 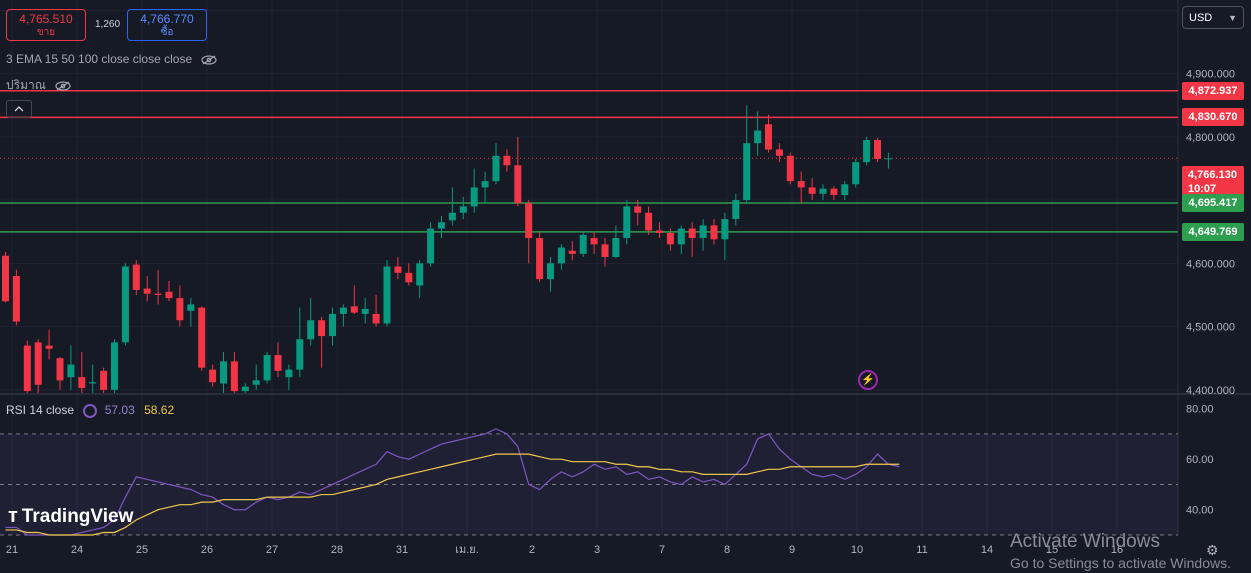 I want to click on time-axis-tick-label: 21, so click(x=12, y=550).